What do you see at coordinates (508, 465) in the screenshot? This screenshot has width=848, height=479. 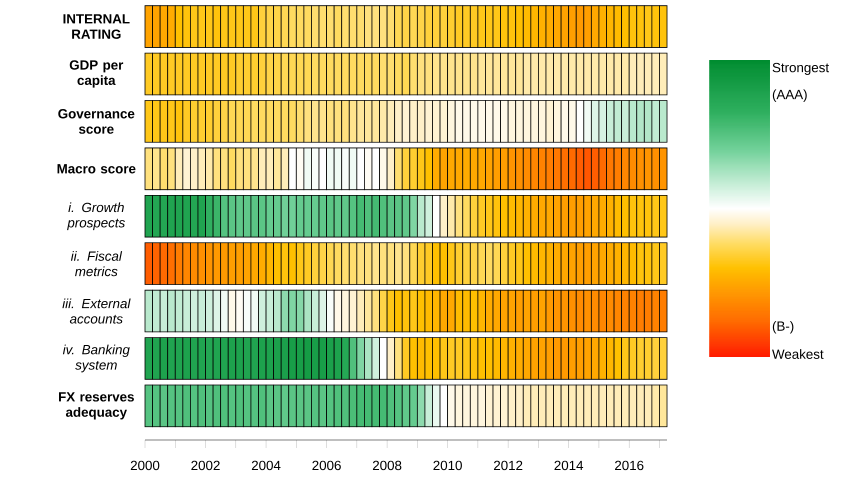 I see `x-tick-label: 2012` at bounding box center [508, 465].